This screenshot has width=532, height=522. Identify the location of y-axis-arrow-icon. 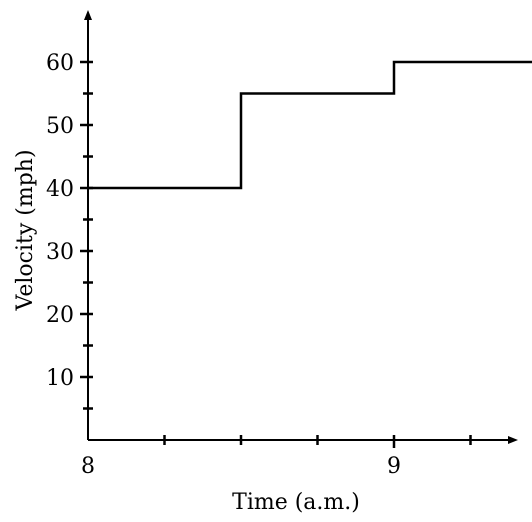
(88, 15).